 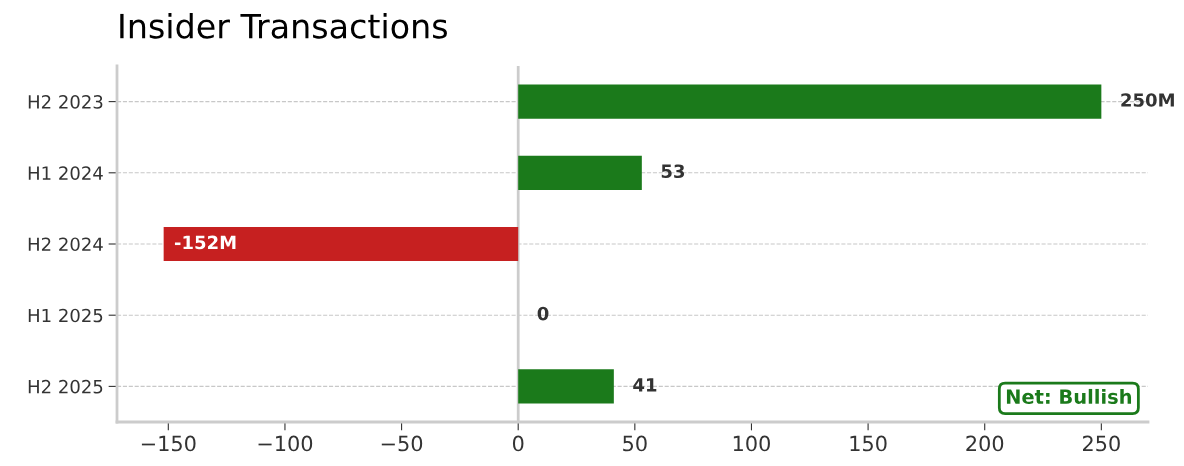 I want to click on x-tick-label: 100, so click(x=751, y=443).